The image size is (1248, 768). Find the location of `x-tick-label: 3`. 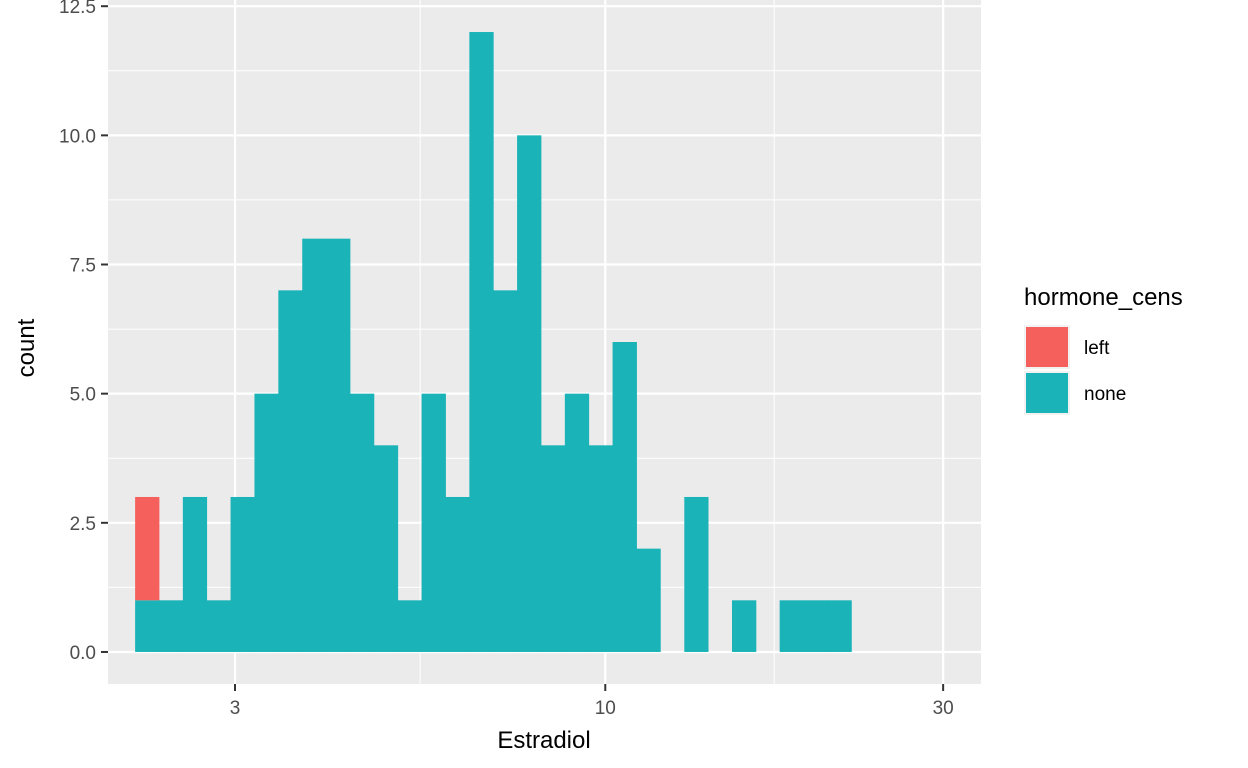

x-tick-label: 3 is located at coordinates (235, 708).